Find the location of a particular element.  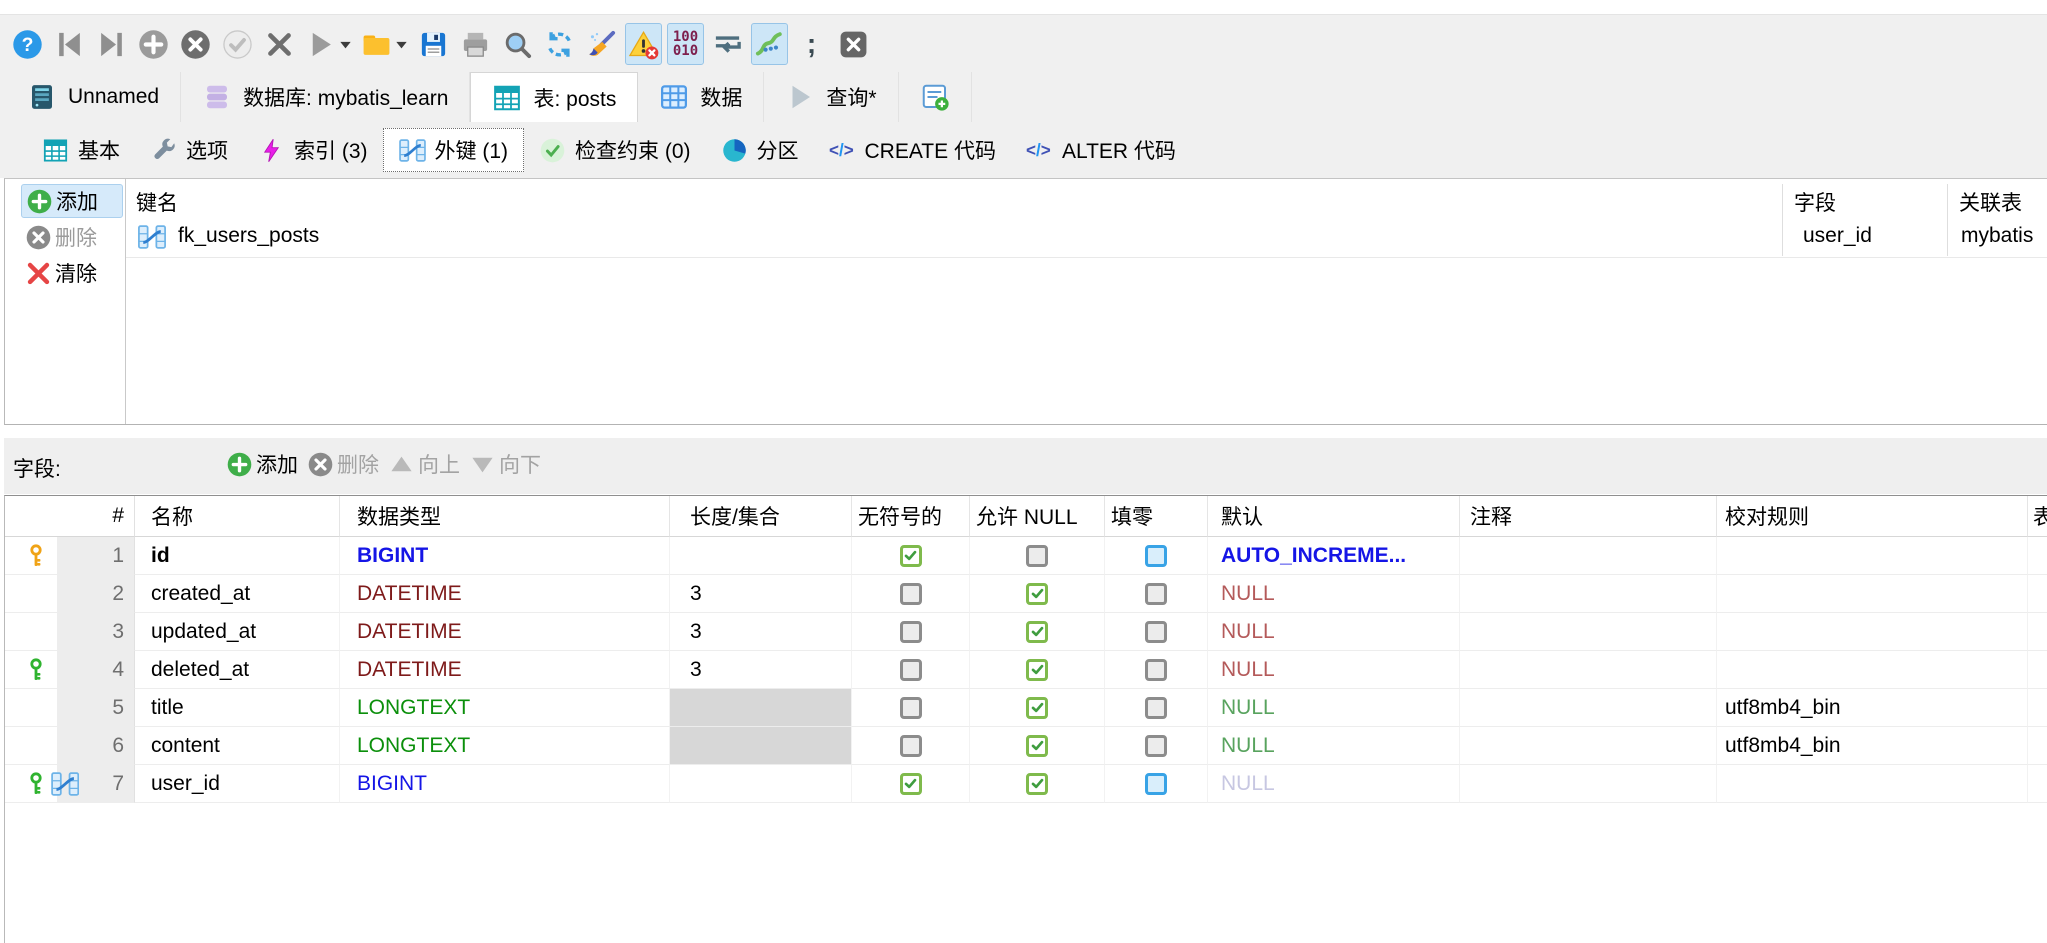

field-name-cell: created_at is located at coordinates (237, 594).